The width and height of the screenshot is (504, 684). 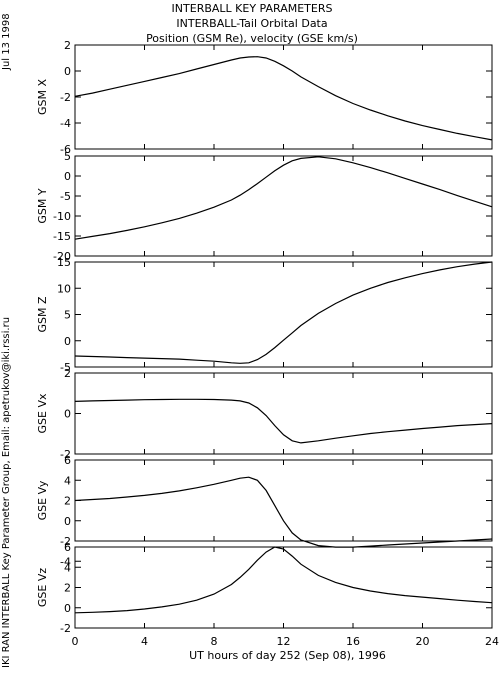 I want to click on title-line-1: INTERBALL KEY PARAMETERS, so click(x=252, y=8).